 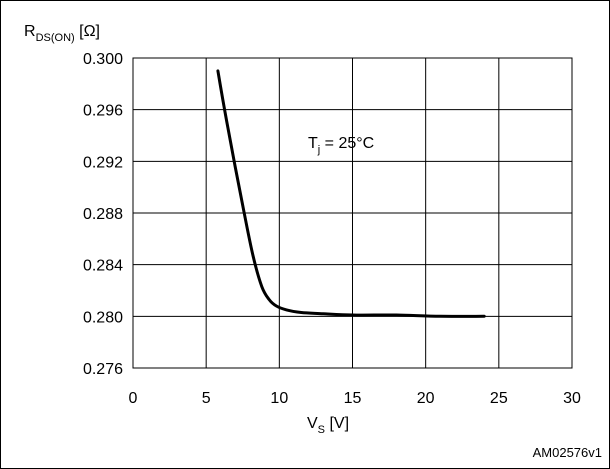 I want to click on figure-code: AM02576v1, so click(x=567, y=452).